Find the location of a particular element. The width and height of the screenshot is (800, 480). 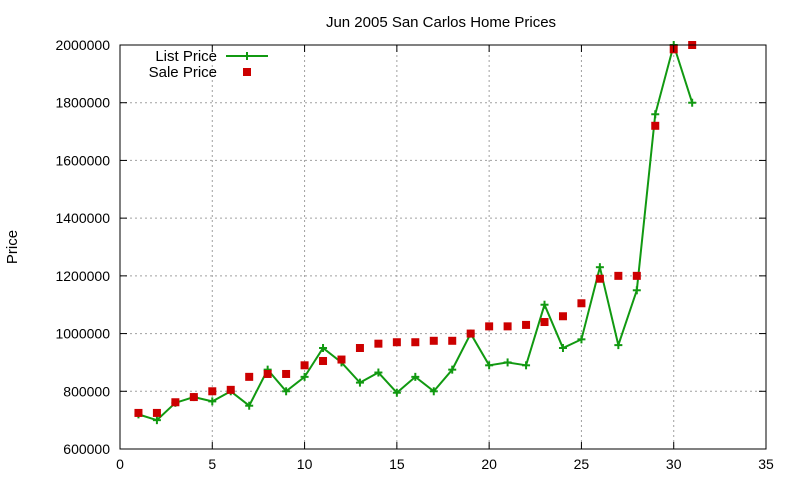

y-tick-label: 600000 is located at coordinates (86, 449).